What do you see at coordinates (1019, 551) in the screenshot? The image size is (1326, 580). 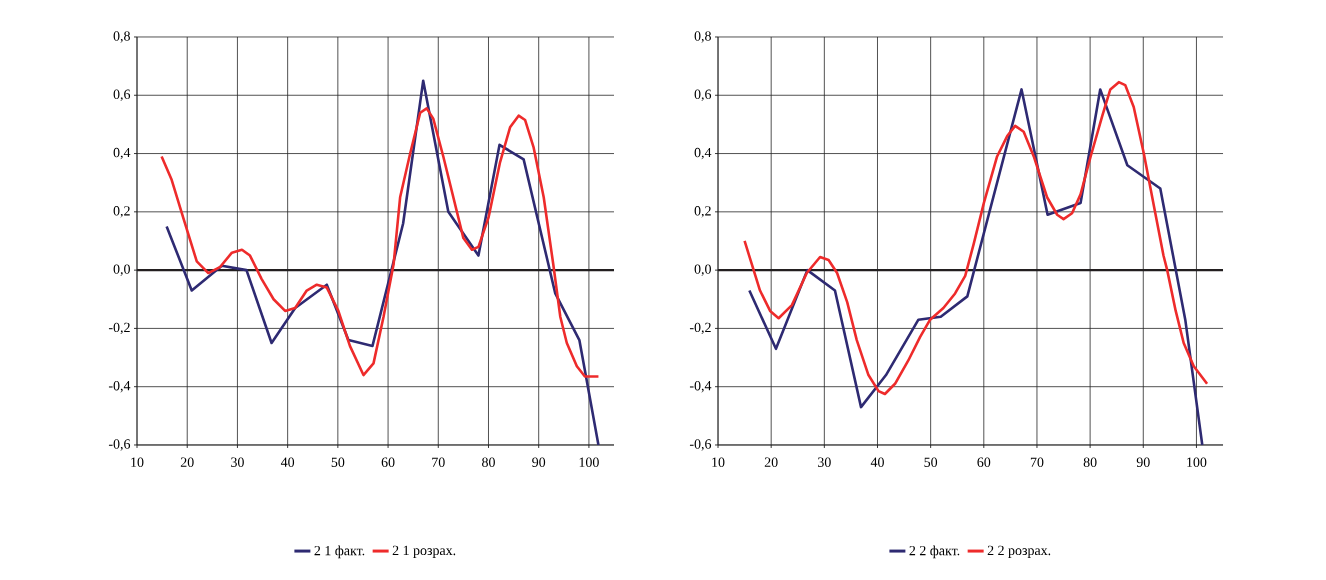 I see `legend-label: 2 2 розрах.` at bounding box center [1019, 551].